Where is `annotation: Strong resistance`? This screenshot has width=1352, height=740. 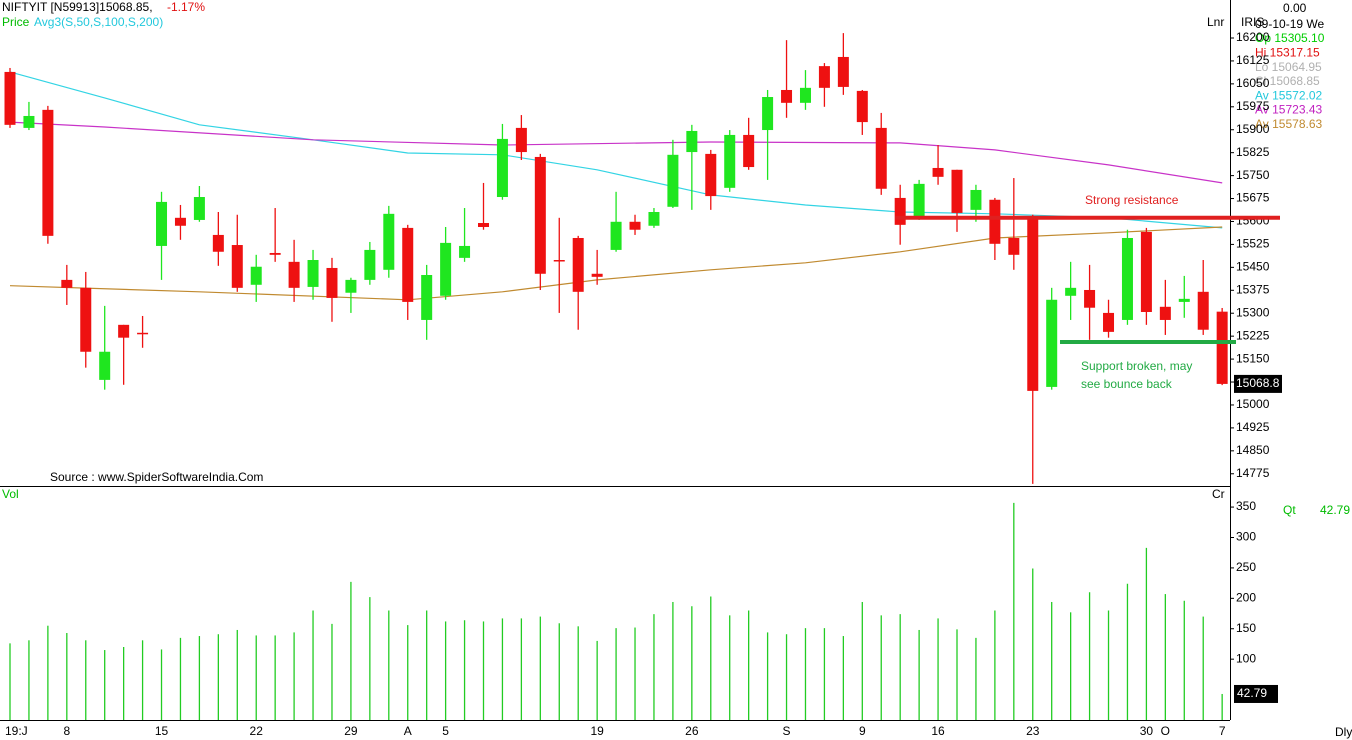
annotation: Strong resistance is located at coordinates (1132, 200).